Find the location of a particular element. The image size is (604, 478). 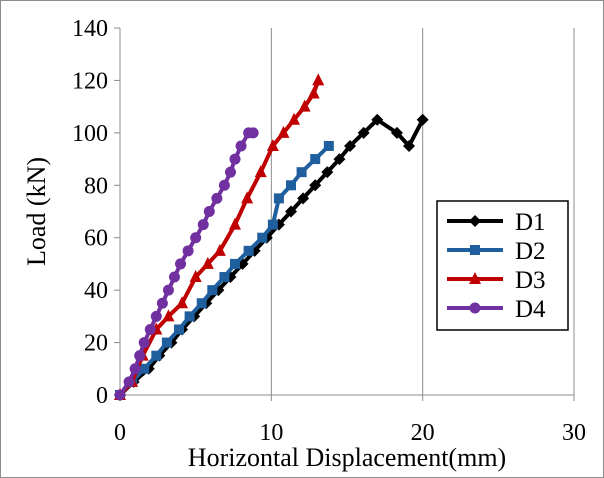

legend-label: D2 is located at coordinates (530, 251).